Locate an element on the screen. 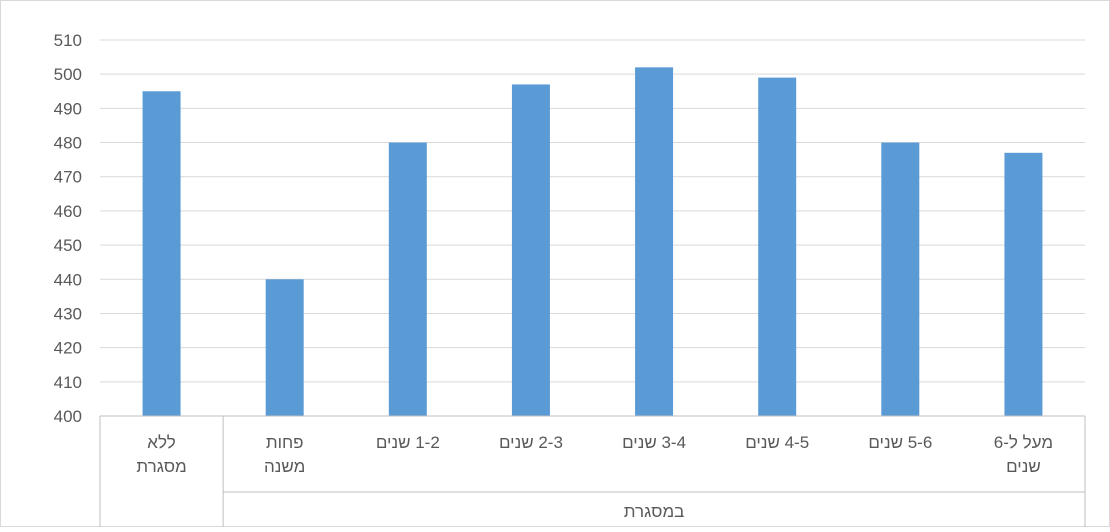 This screenshot has width=1110, height=532. x-tick-label-line: שנים is located at coordinates (1023, 466).